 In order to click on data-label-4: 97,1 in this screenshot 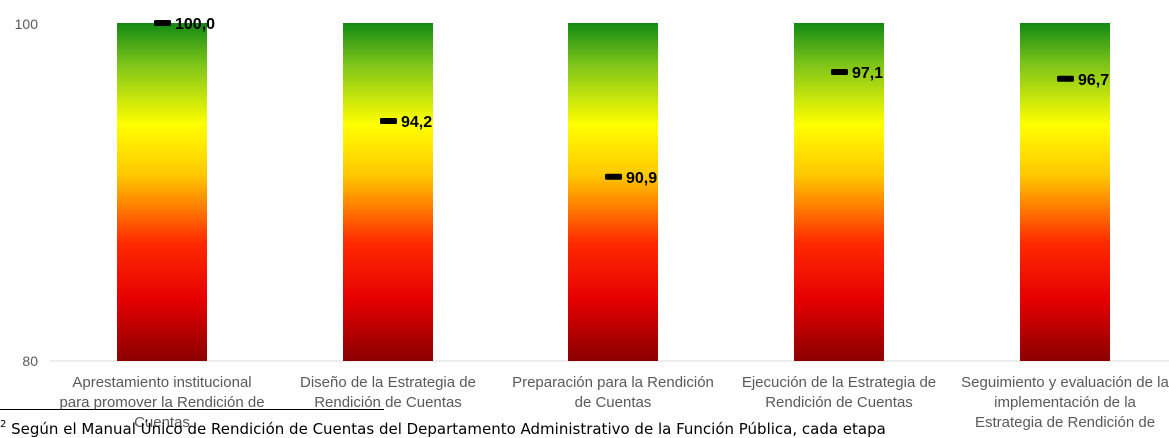, I will do `click(867, 73)`.